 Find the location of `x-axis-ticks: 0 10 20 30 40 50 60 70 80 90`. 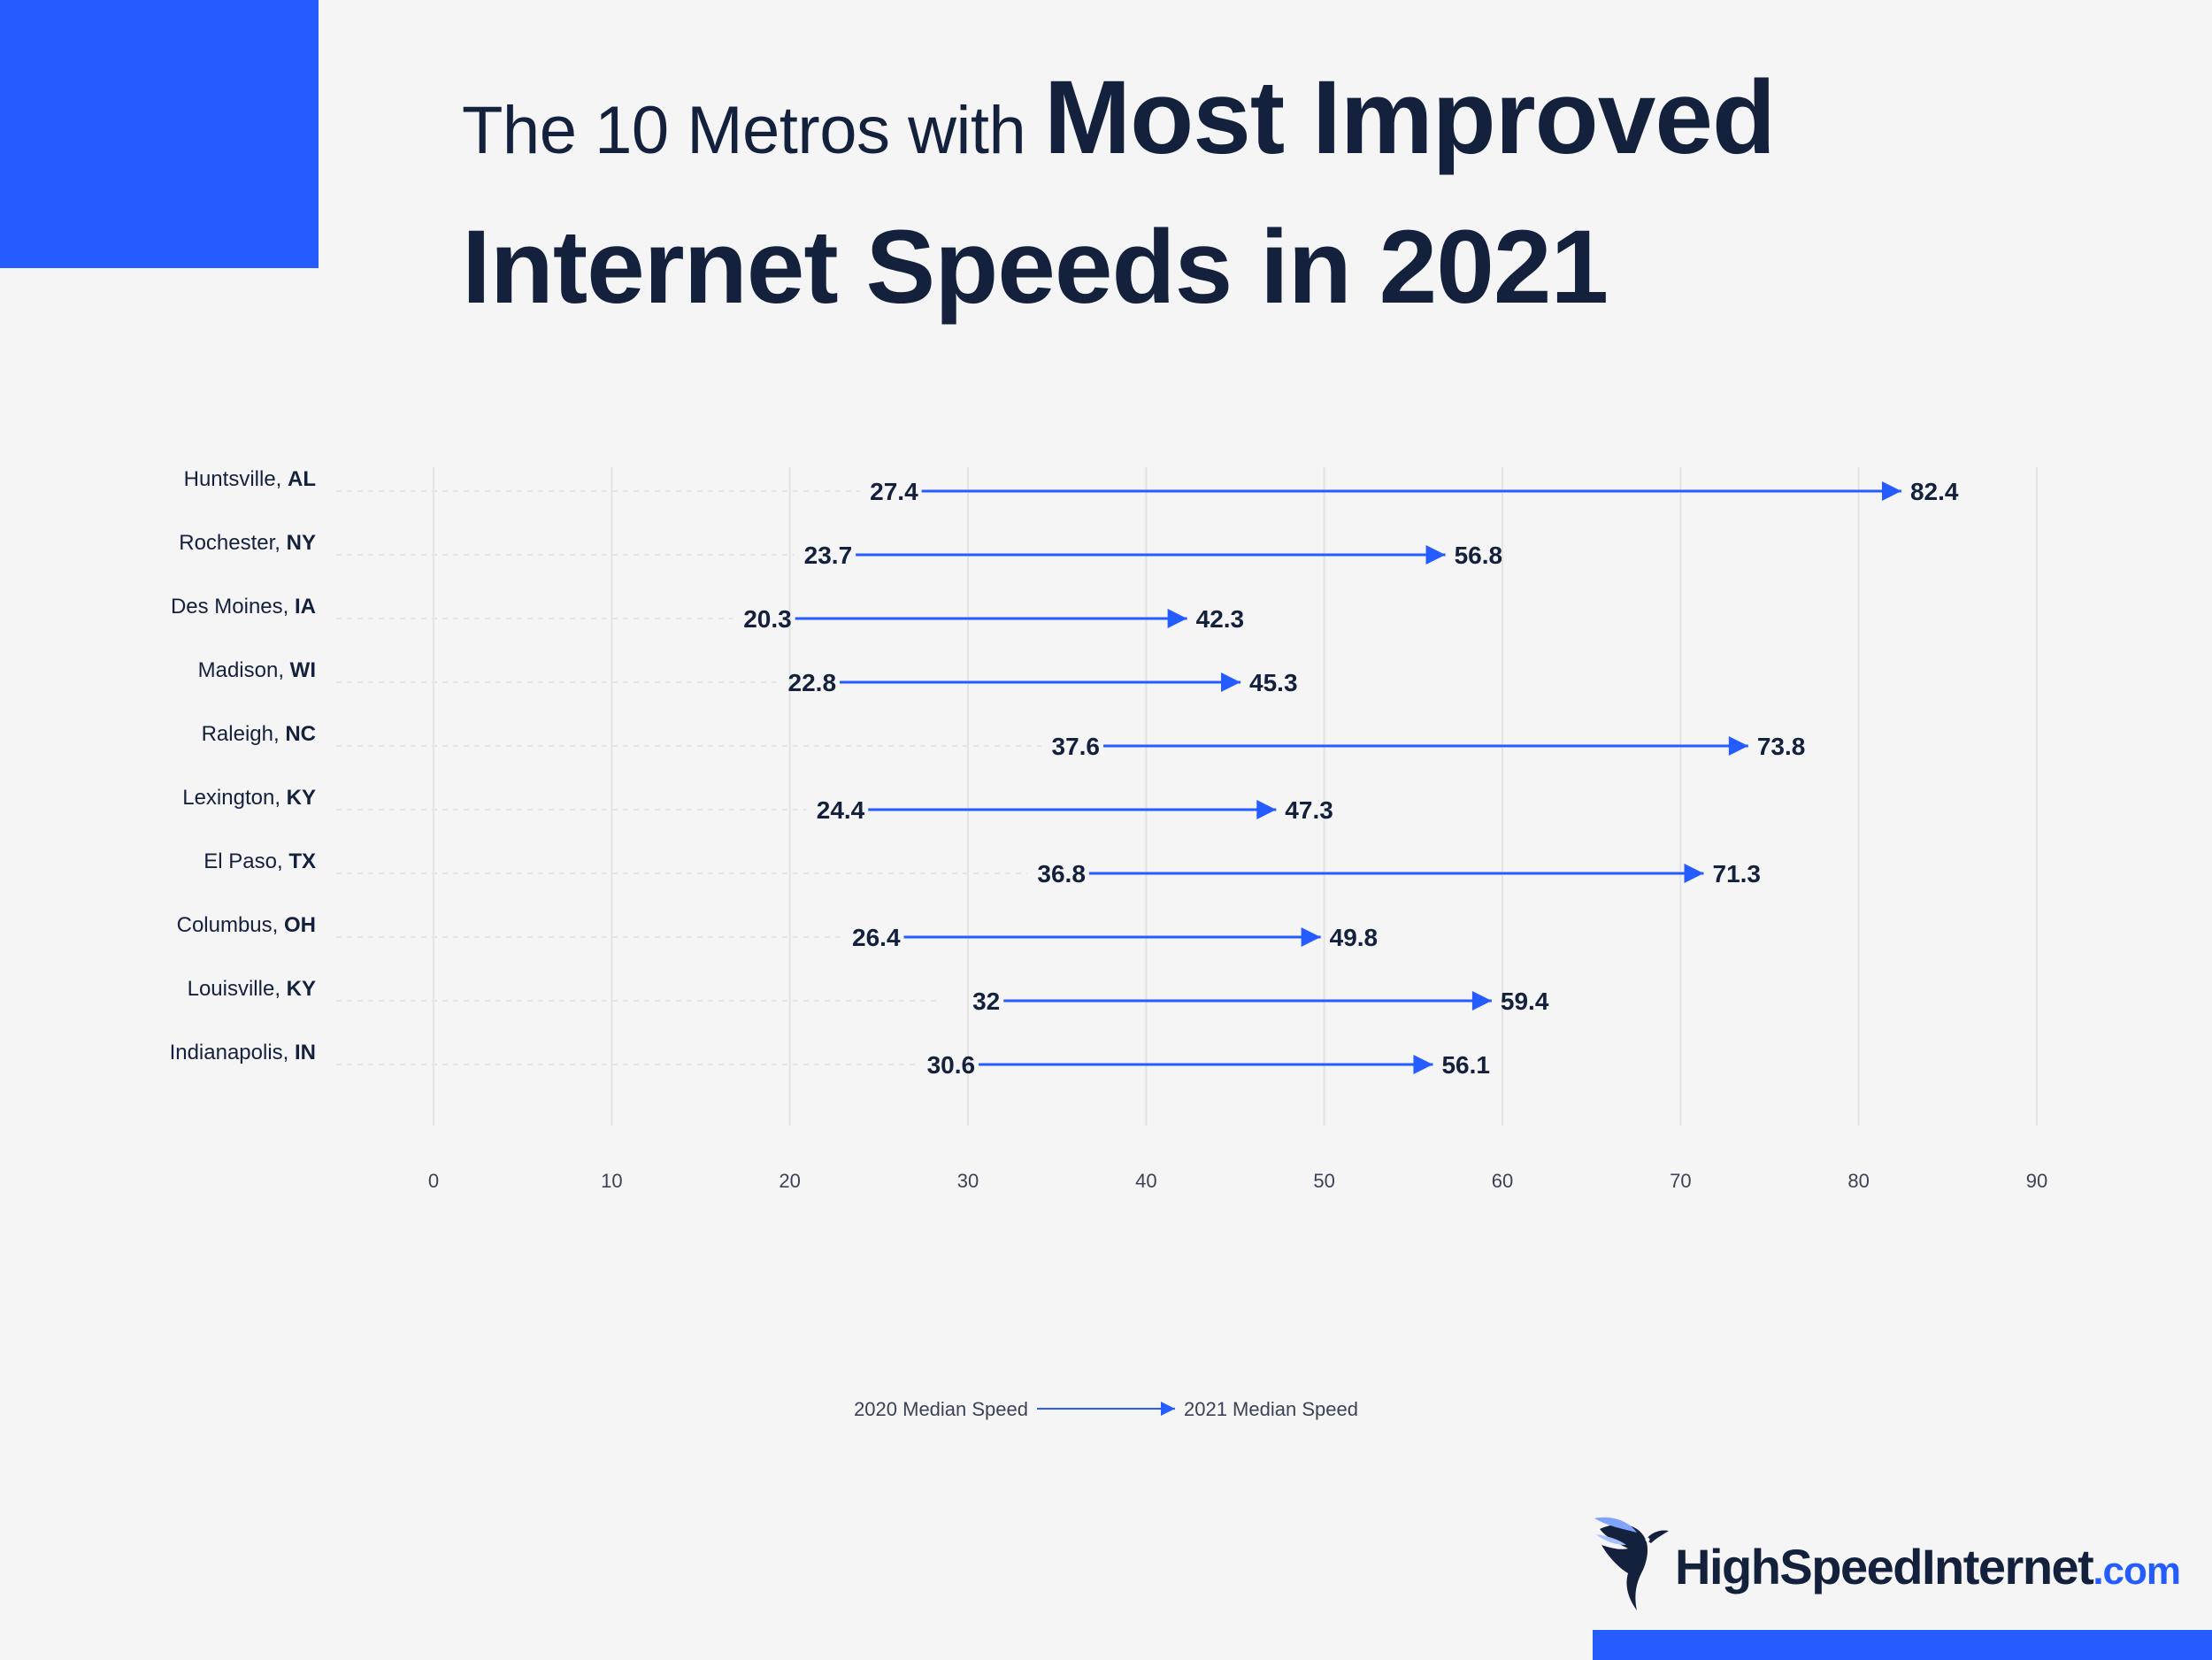

x-axis-ticks: 0 10 20 30 40 50 60 70 80 90 is located at coordinates (1237, 1181).